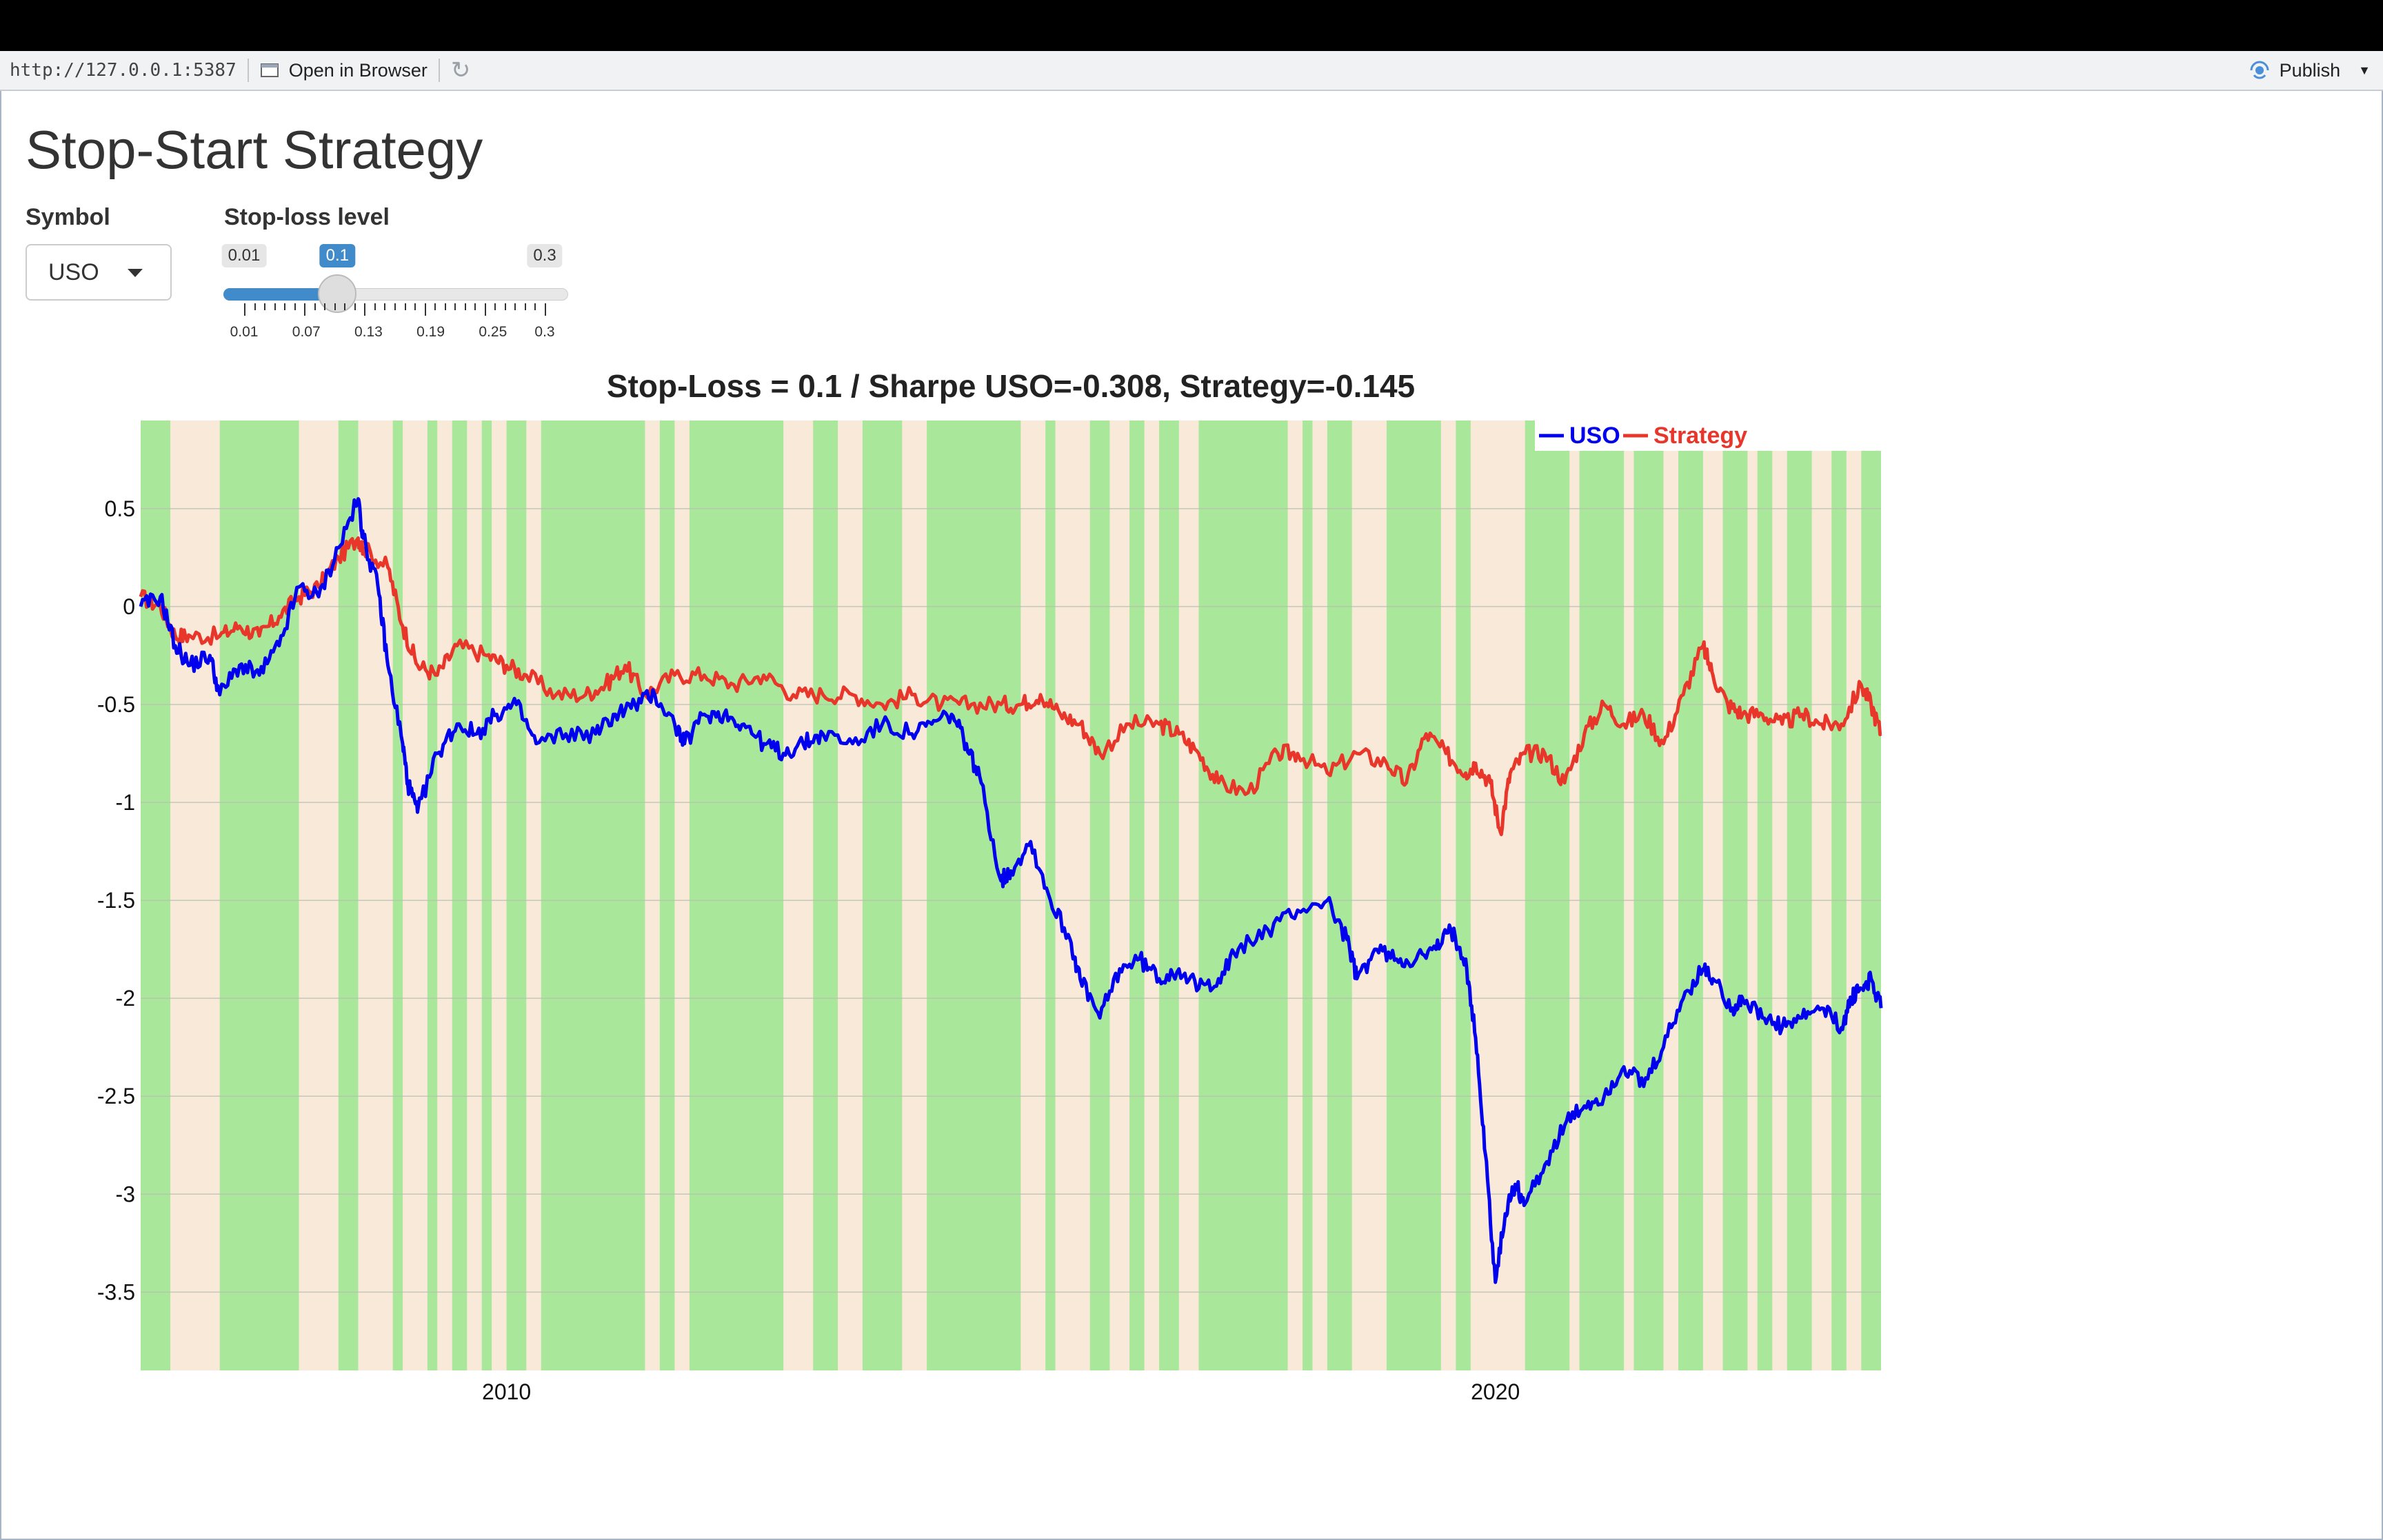  What do you see at coordinates (116, 1292) in the screenshot?
I see `y-tick-label: -3.5` at bounding box center [116, 1292].